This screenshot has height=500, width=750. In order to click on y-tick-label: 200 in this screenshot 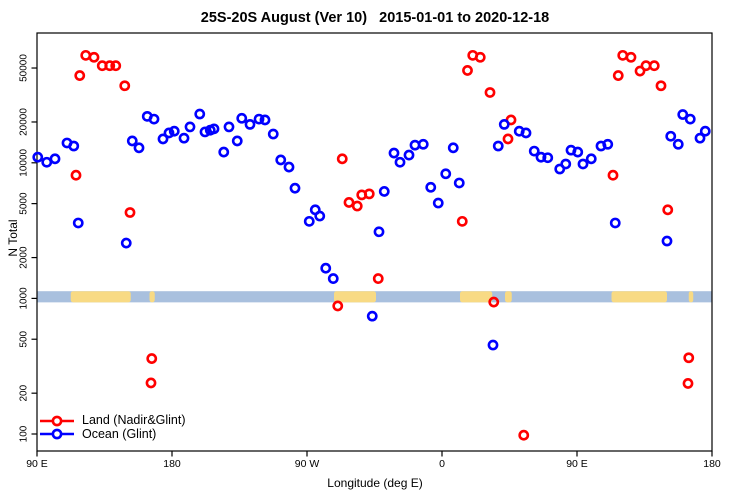, I will do `click(24, 392)`.